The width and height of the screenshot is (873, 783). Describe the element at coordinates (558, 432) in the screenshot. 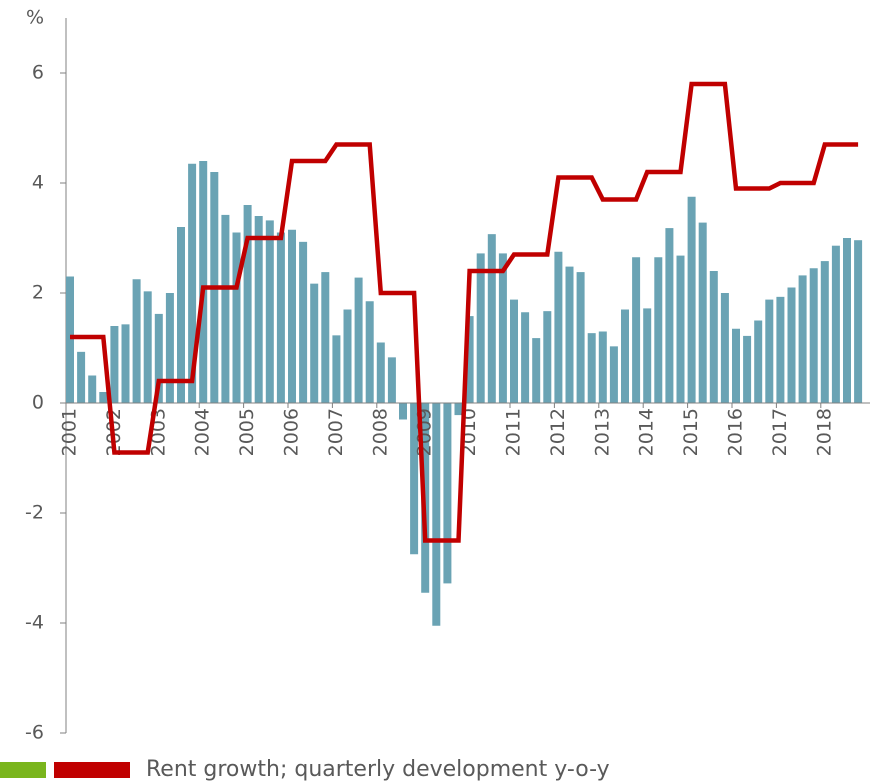

I see `x-tick-label: 2012` at that location.